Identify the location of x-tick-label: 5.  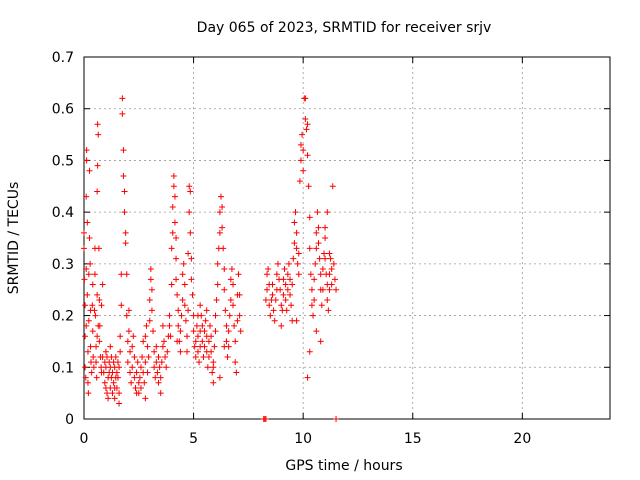
(193, 439).